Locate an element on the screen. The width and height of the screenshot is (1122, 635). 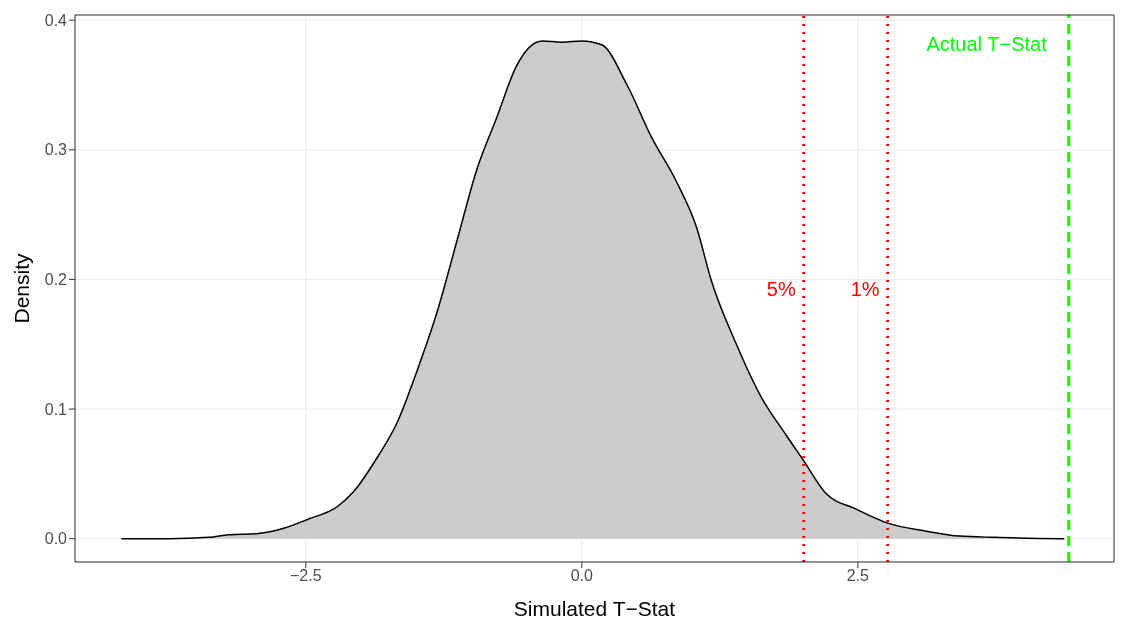
y-tick-label: 0.1 is located at coordinates (56, 409).